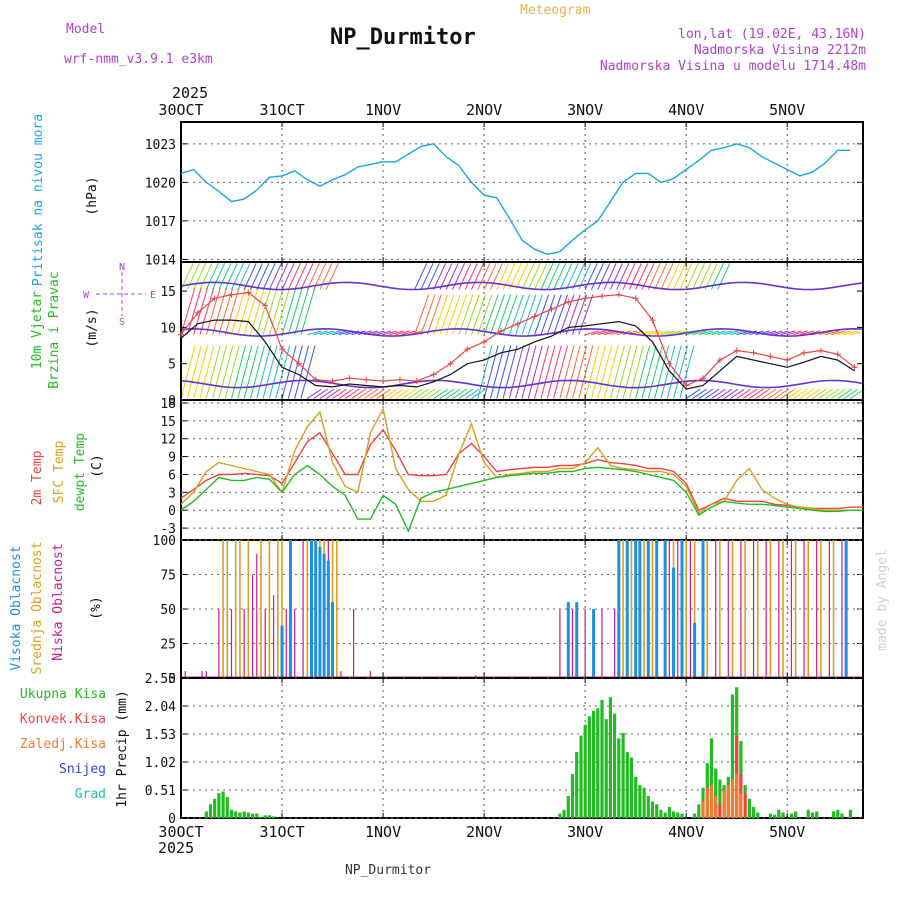  What do you see at coordinates (63, 719) in the screenshot?
I see `legend-conv-rain: Konvek.Kisa` at bounding box center [63, 719].